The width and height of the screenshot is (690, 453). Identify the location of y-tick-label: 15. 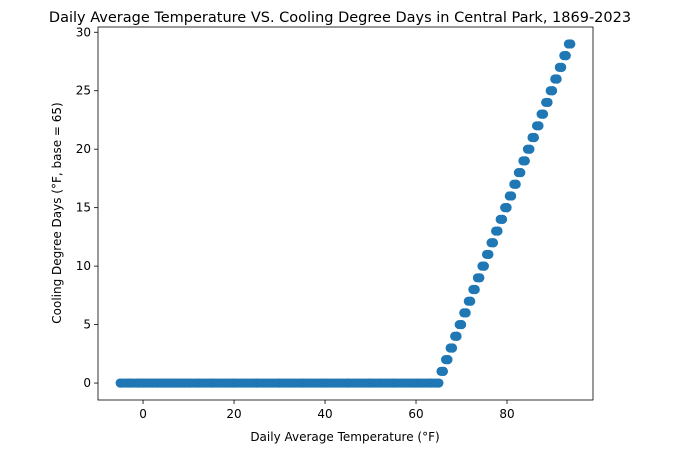
(83, 208).